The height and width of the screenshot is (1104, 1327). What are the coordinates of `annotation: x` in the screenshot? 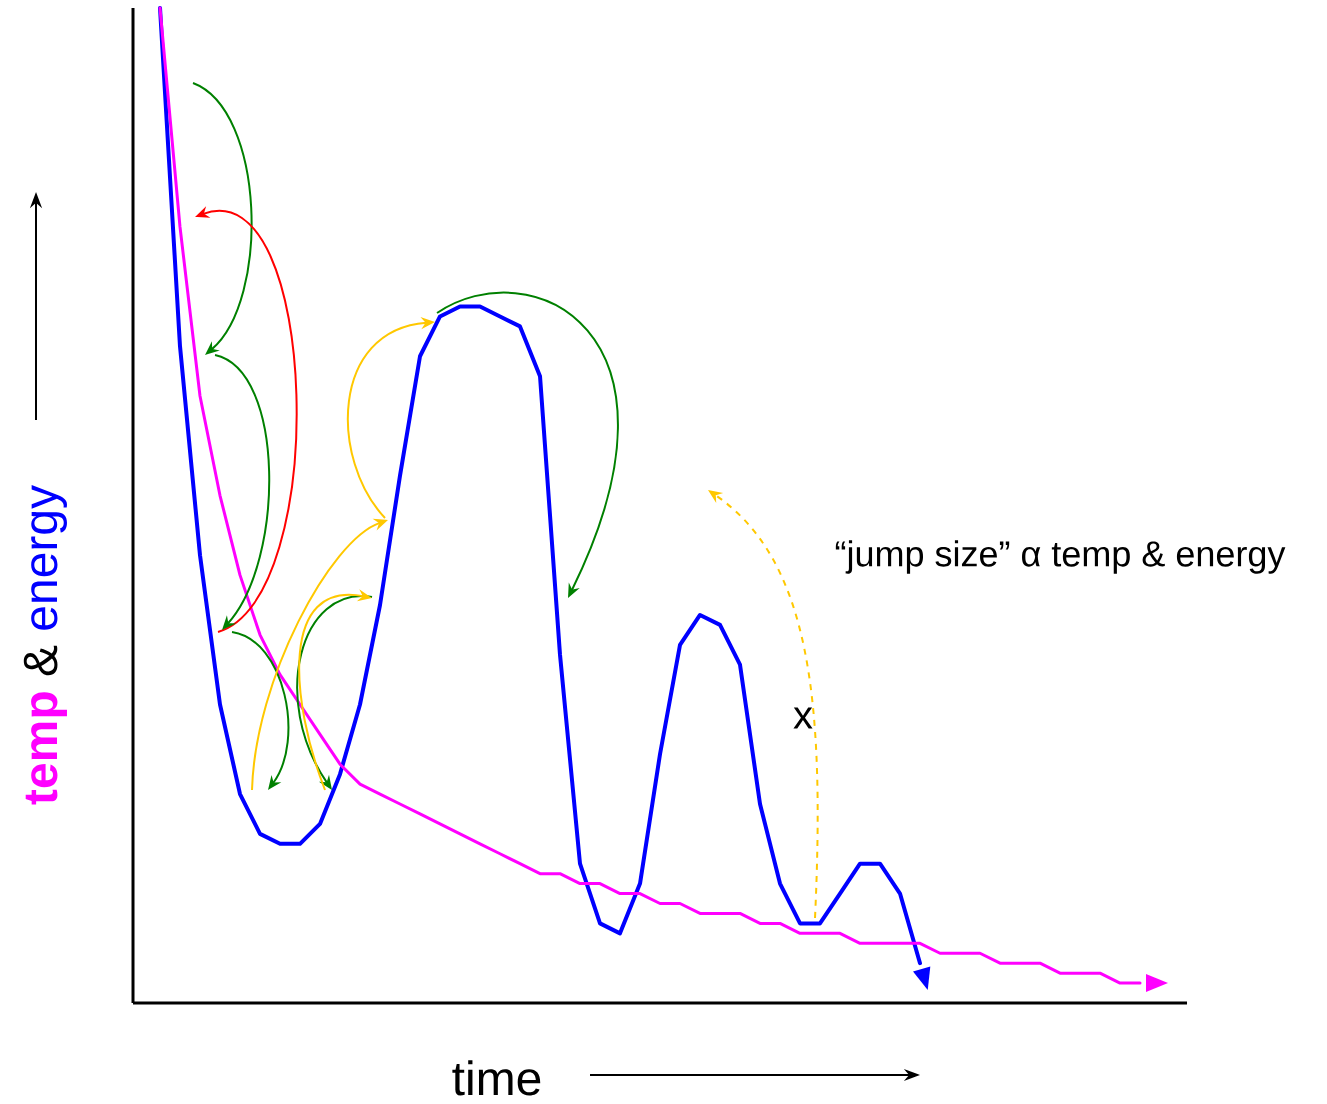 It's located at (803, 718).